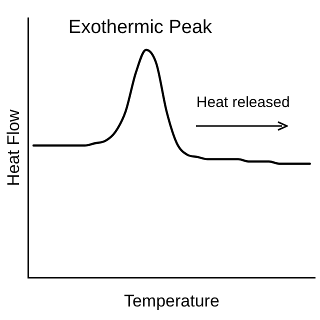 This screenshot has width=320, height=320. I want to click on y-axis-title: Heat Flow, so click(13, 147).